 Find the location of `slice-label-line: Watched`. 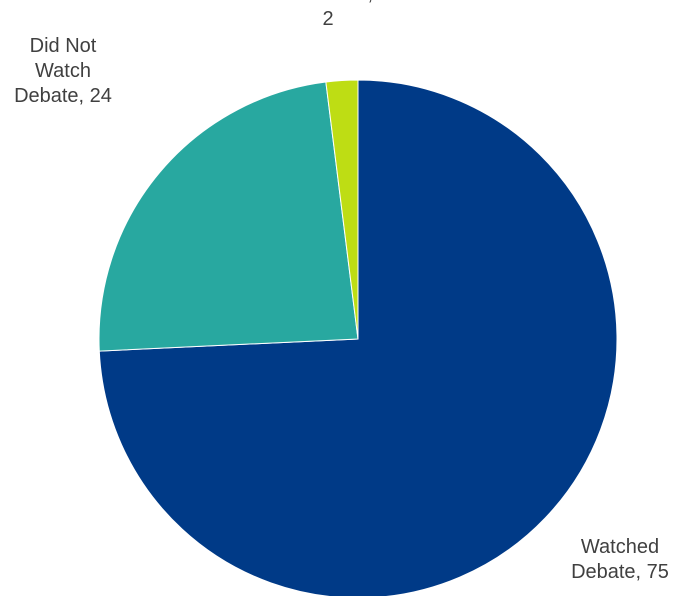

slice-label-line: Watched is located at coordinates (620, 547).